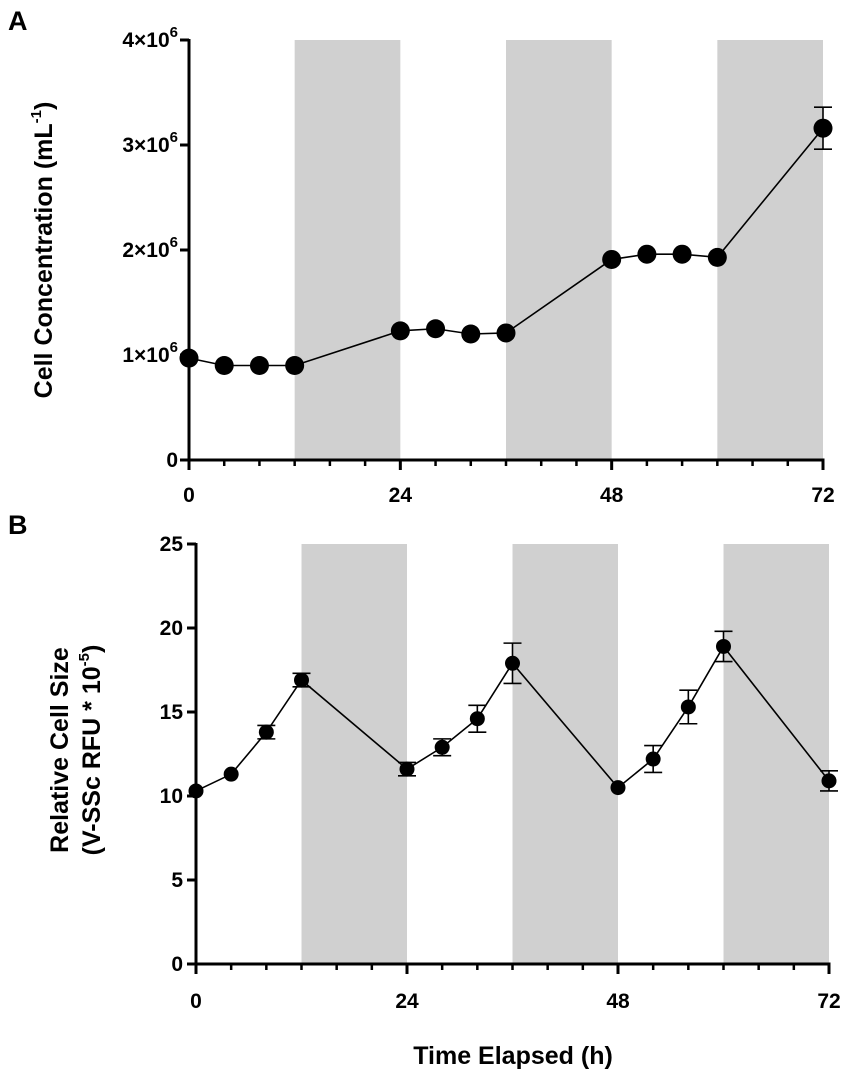 This screenshot has height=1084, width=851. Describe the element at coordinates (172, 712) in the screenshot. I see `y-tick-label: 15` at that location.